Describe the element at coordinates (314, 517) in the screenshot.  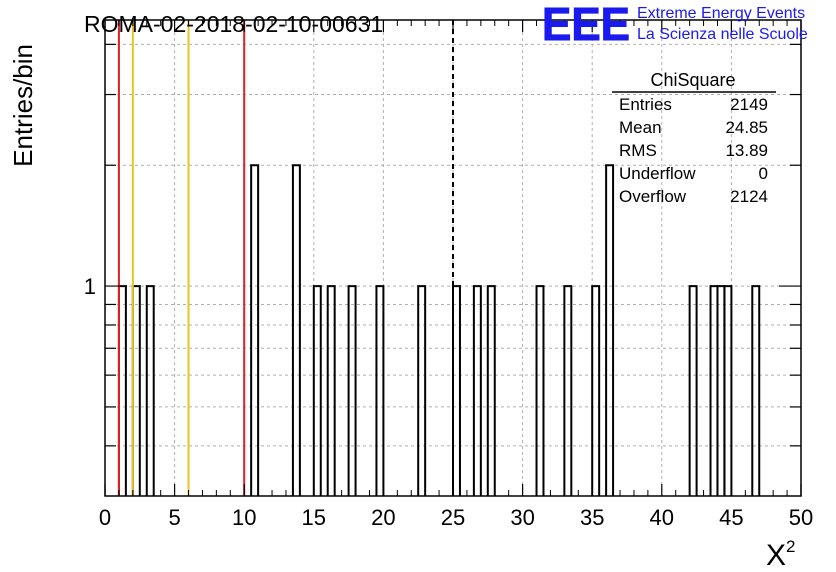
I see `x-tick-label: 15` at that location.